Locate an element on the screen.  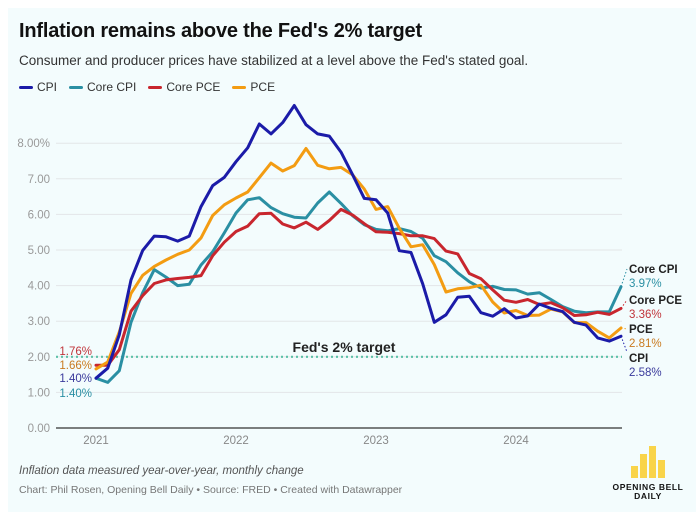
end-label-name-core-cpi: Core CPI is located at coordinates (653, 270).